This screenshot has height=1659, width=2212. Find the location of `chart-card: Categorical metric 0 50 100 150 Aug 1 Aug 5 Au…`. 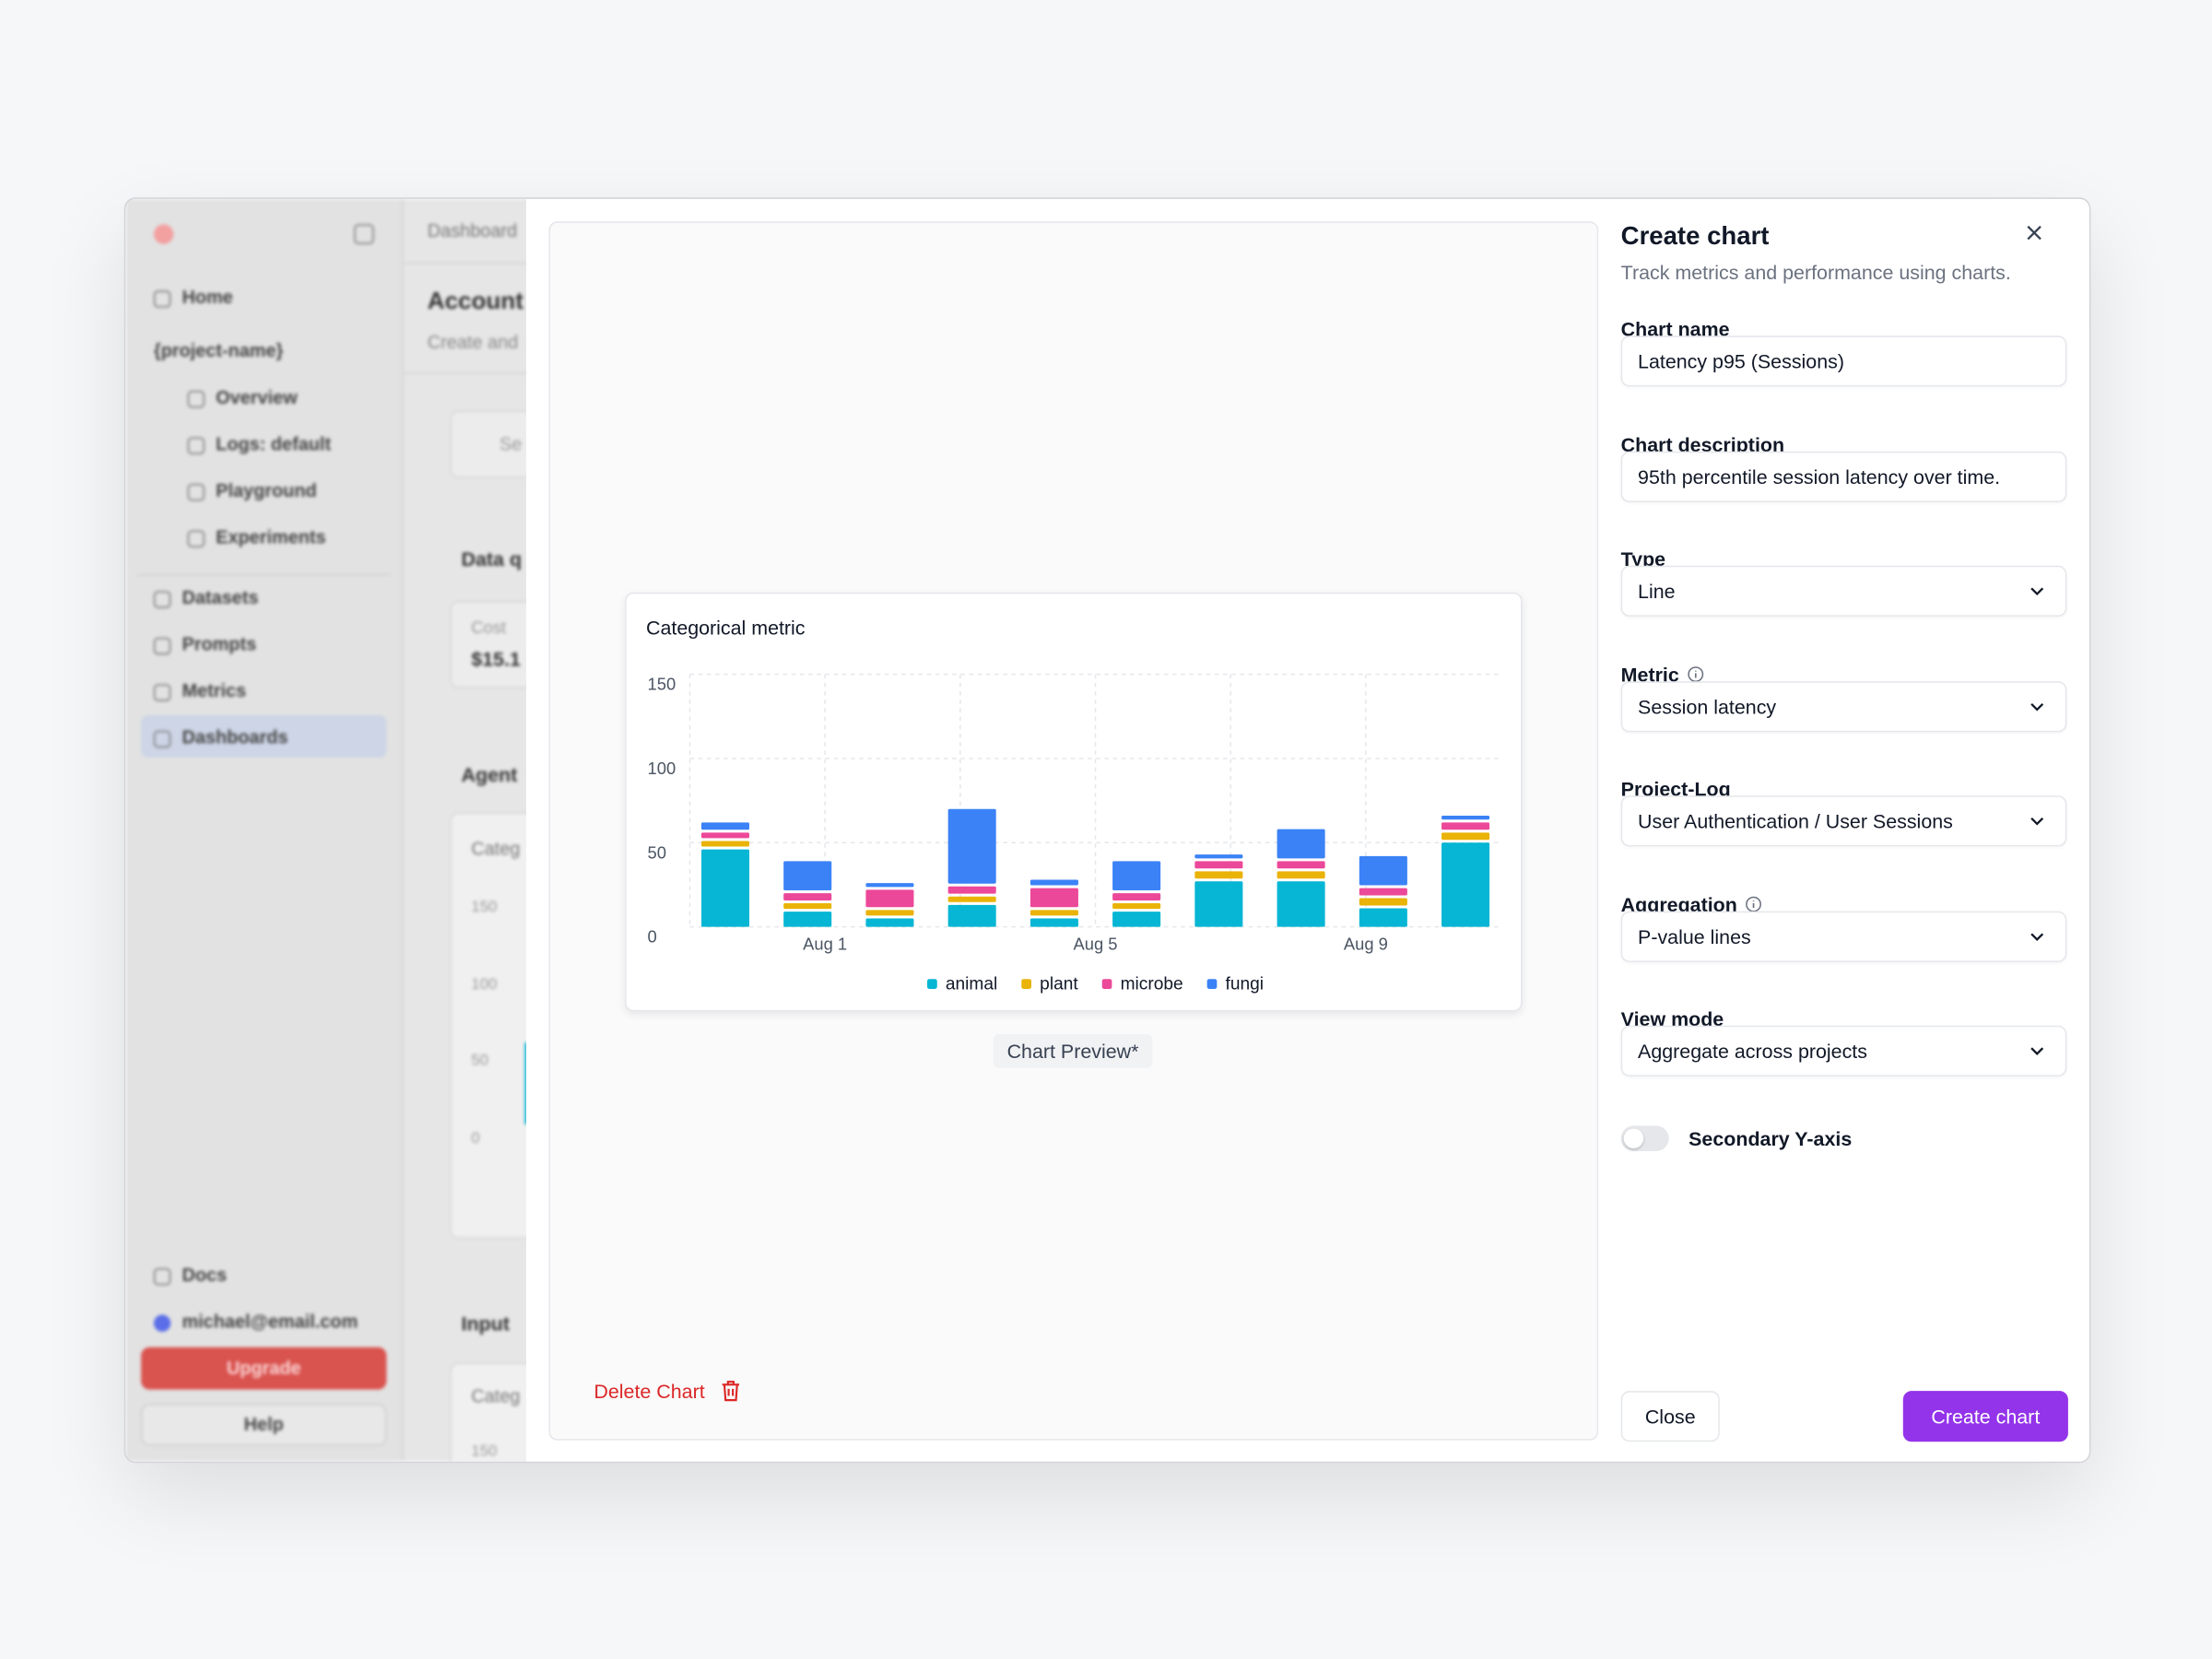

chart-card: Categorical metric 0 50 100 150 Aug 1 Aug 5 Au… is located at coordinates (1074, 802).